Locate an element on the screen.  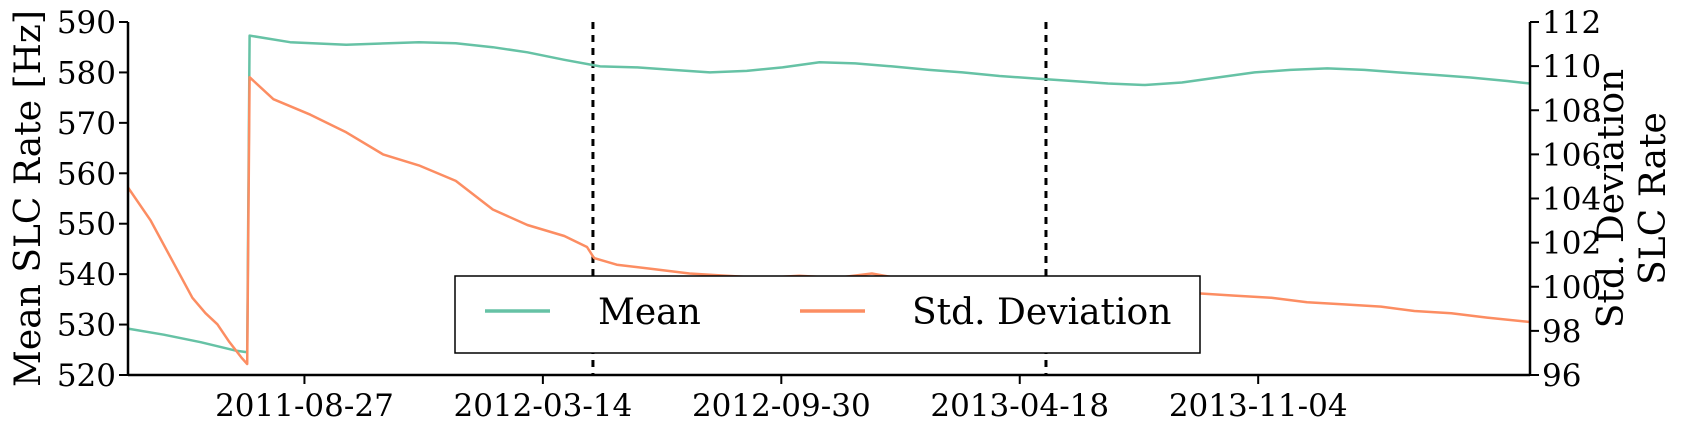
x-tick-label: 2013-04-18 is located at coordinates (1019, 406).